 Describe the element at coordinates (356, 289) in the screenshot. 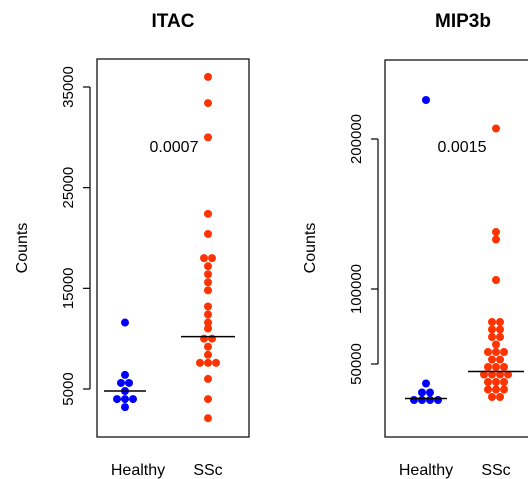

I see `y-tick-label: 100000` at that location.